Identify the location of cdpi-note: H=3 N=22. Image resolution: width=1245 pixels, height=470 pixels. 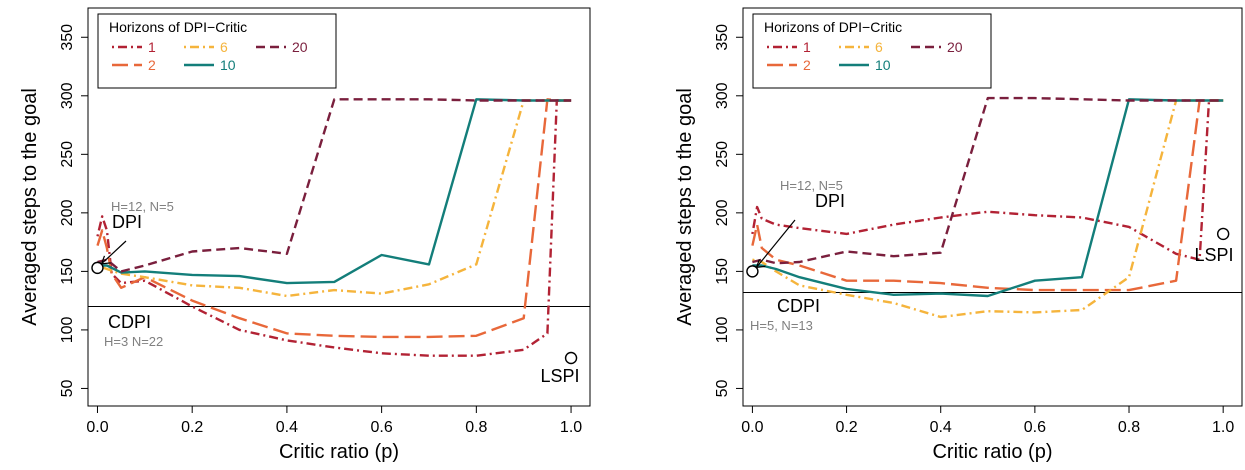
(133, 341).